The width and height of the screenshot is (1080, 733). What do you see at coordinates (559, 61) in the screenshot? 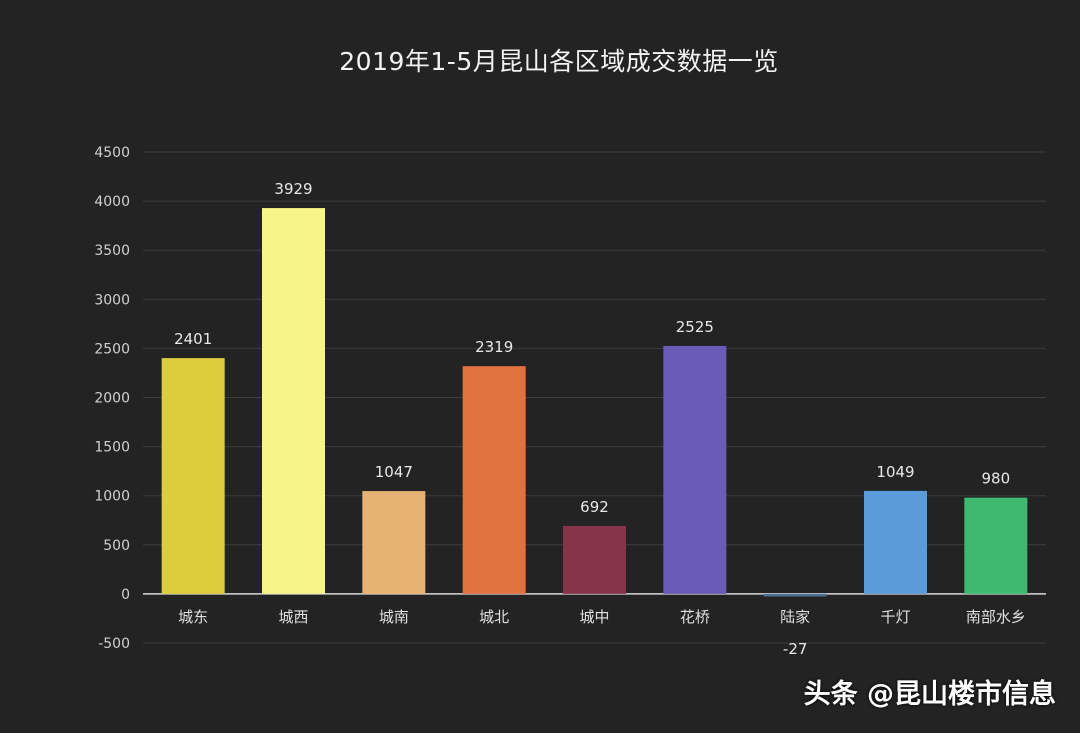
I see `chart-title: 2019年1-5月昆山各区域成交数据一览` at bounding box center [559, 61].